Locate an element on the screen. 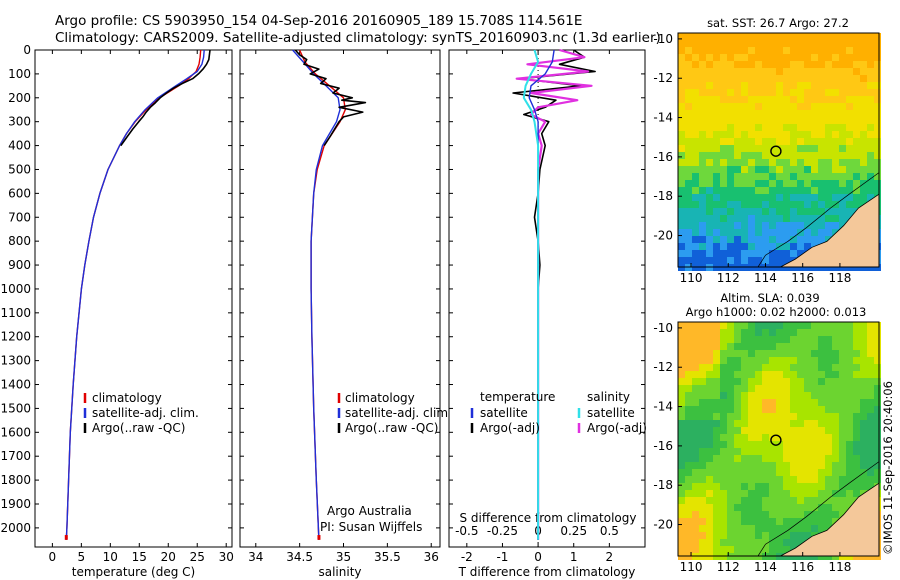 The width and height of the screenshot is (900, 580). annotation-line: PI: Susan Wijffels is located at coordinates (371, 527).